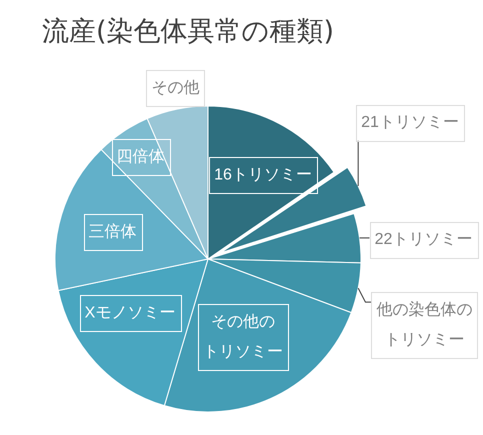 This screenshot has height=435, width=483. Describe the element at coordinates (188, 32) in the screenshot. I see `chart-title: 流産(染色体異常の種類)` at that location.